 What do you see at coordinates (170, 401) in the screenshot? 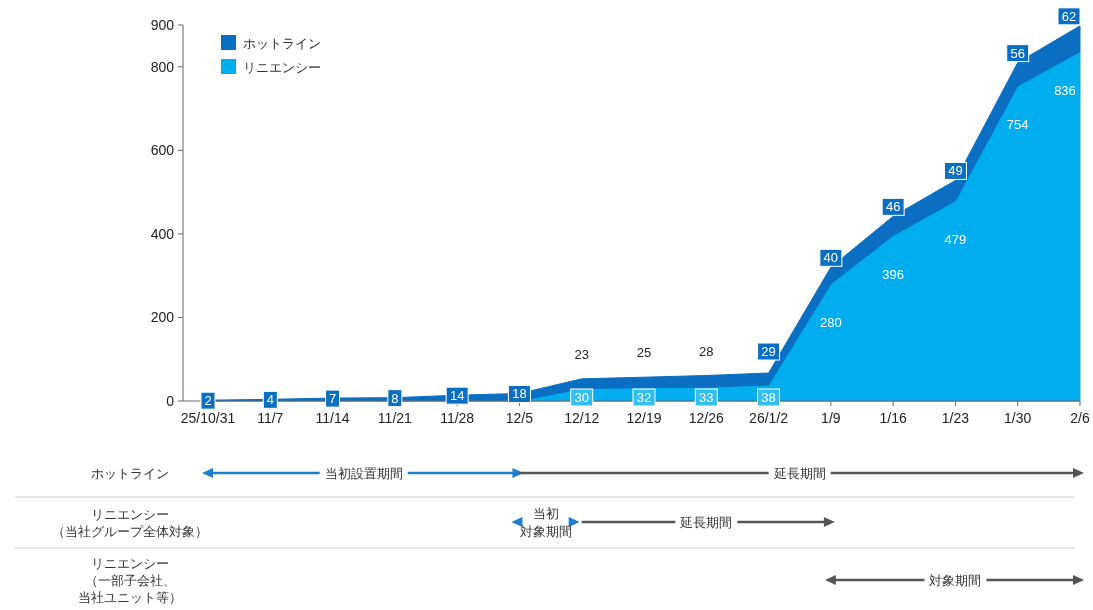
I see `y-tick-label: 0` at bounding box center [170, 401].